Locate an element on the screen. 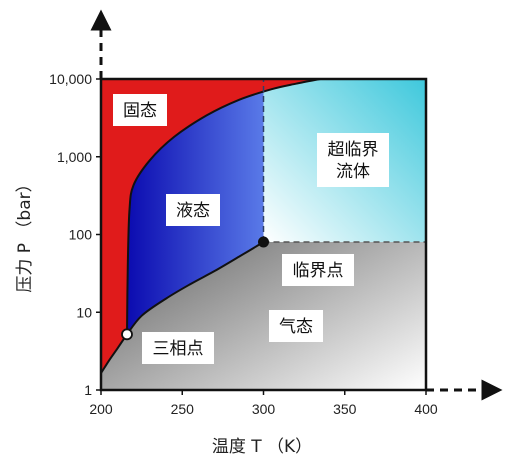 The height and width of the screenshot is (468, 532). solid-label: 固态 is located at coordinates (140, 110).